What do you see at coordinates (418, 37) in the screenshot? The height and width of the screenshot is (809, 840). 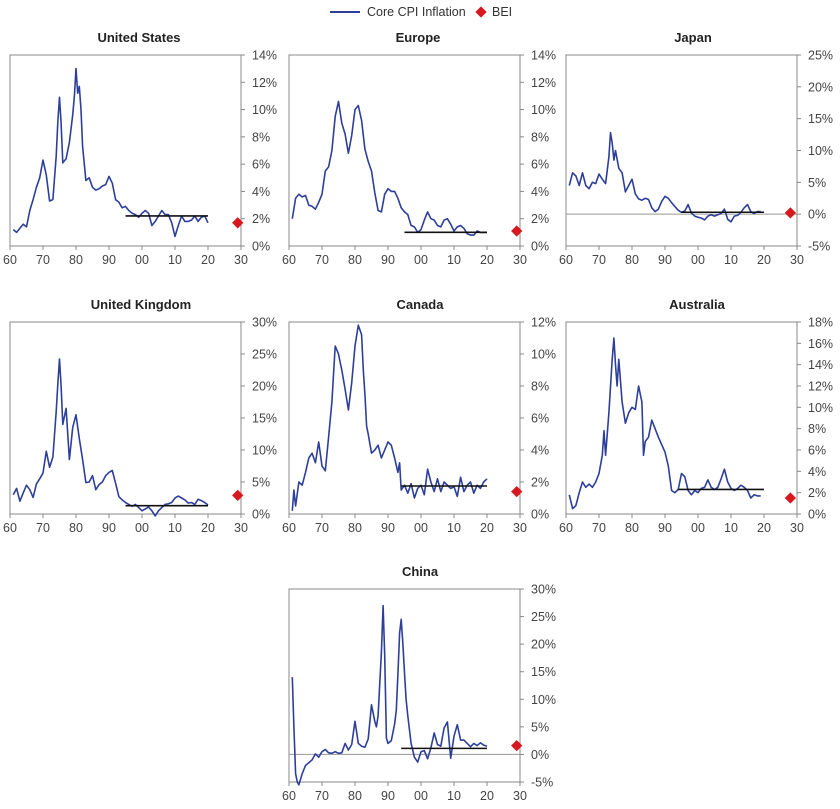 I see `panel-title: Europe` at bounding box center [418, 37].